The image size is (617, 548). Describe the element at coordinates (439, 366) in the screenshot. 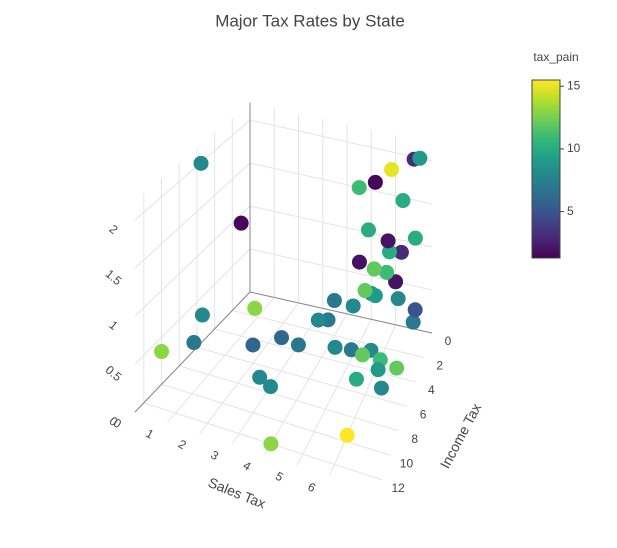

I see `y-tick-label: 2` at that location.